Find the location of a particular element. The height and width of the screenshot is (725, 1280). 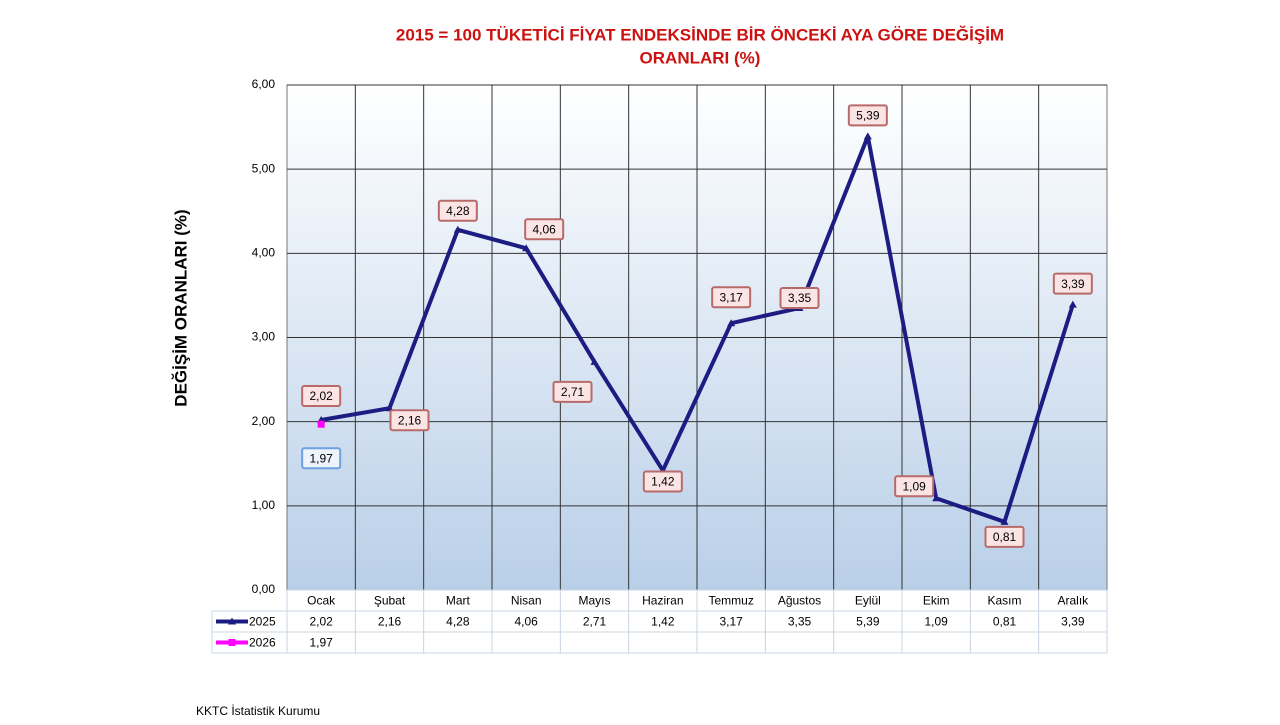

legend-label: 2025 is located at coordinates (262, 622).